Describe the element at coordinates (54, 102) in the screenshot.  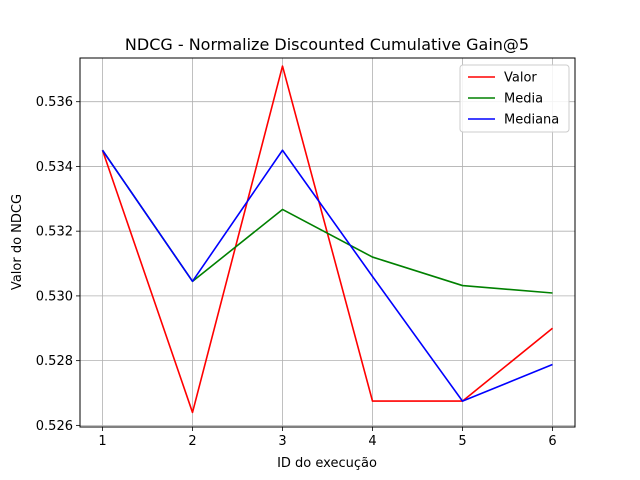
I see `y-tick-label: 0.536` at that location.